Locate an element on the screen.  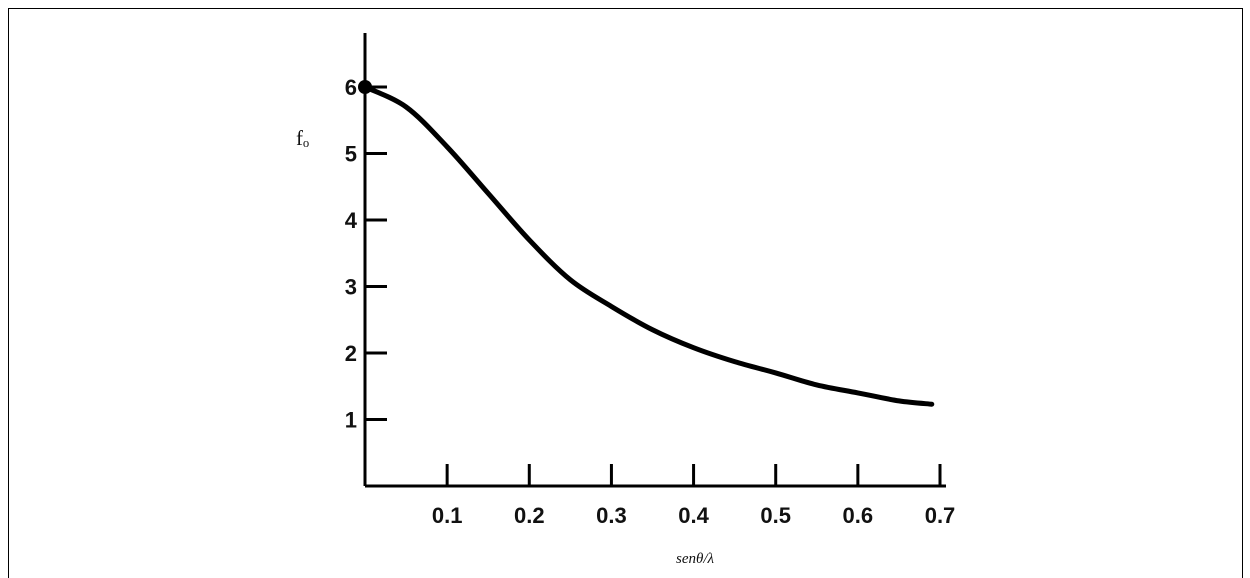
x-tick-label: 0.7 is located at coordinates (940, 515).